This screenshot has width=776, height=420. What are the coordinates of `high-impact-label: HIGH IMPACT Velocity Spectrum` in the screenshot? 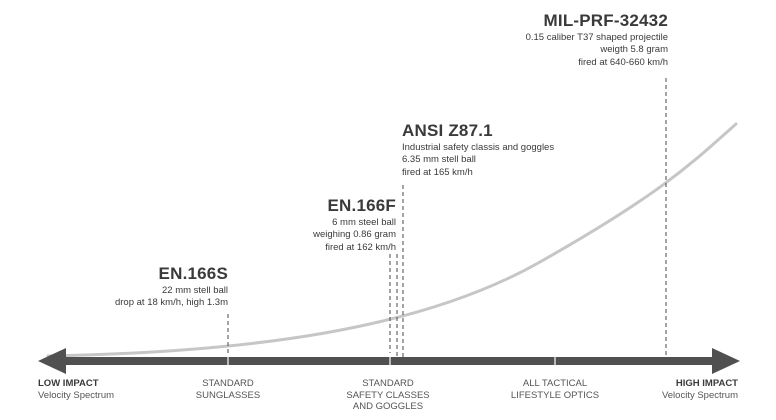 It's located at (700, 389).